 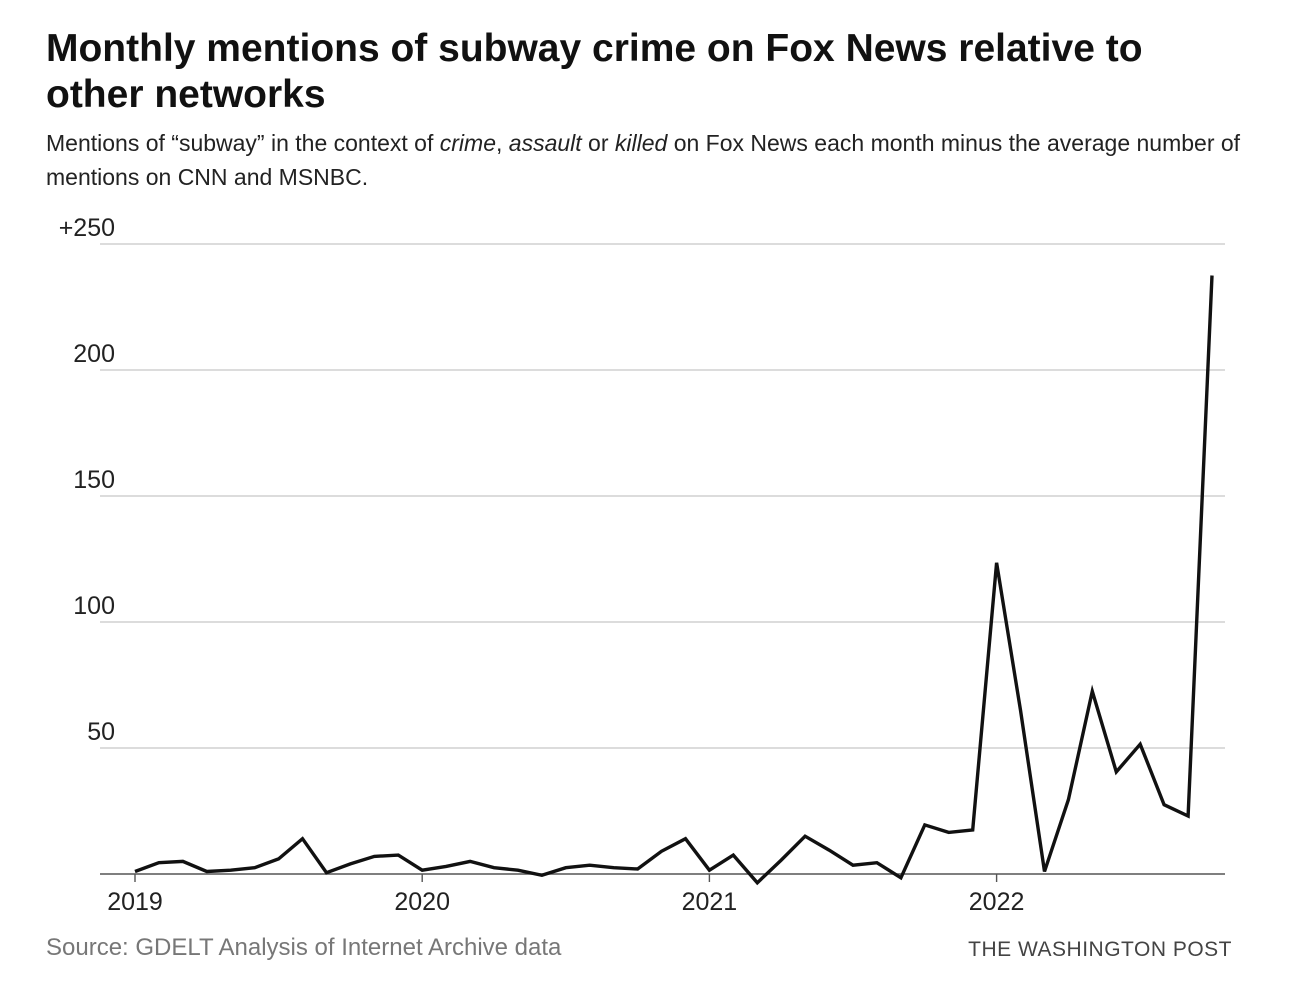 I want to click on subtitle-separator: or, so click(x=598, y=143).